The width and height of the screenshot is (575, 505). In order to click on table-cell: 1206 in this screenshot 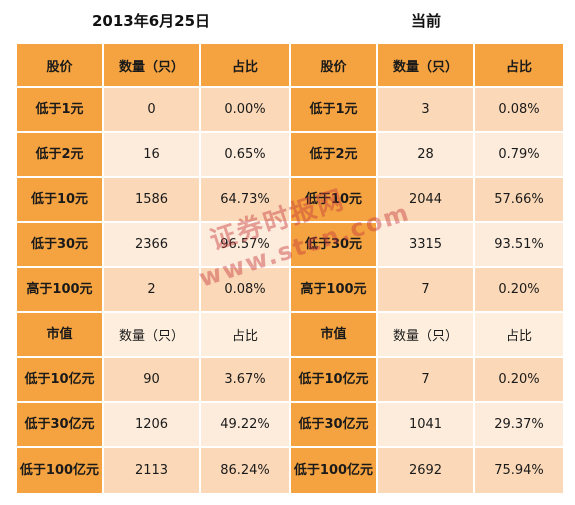, I will do `click(151, 424)`.